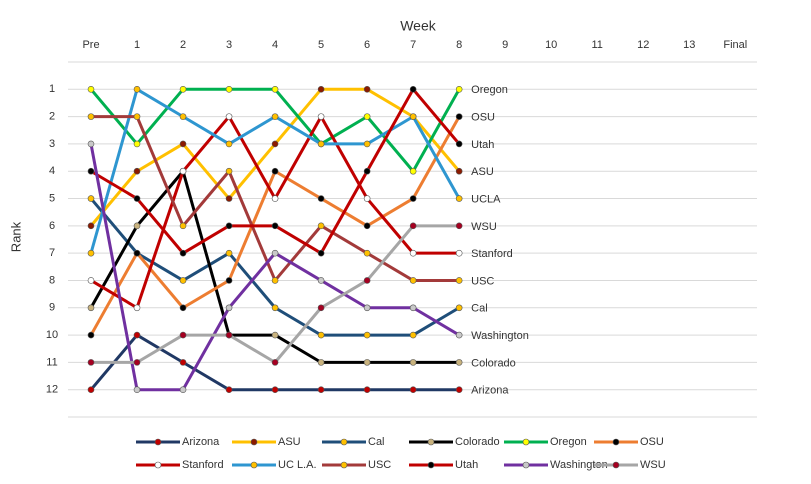 This screenshot has width=811, height=484. What do you see at coordinates (203, 465) in the screenshot?
I see `legend-label: Stanford` at bounding box center [203, 465].